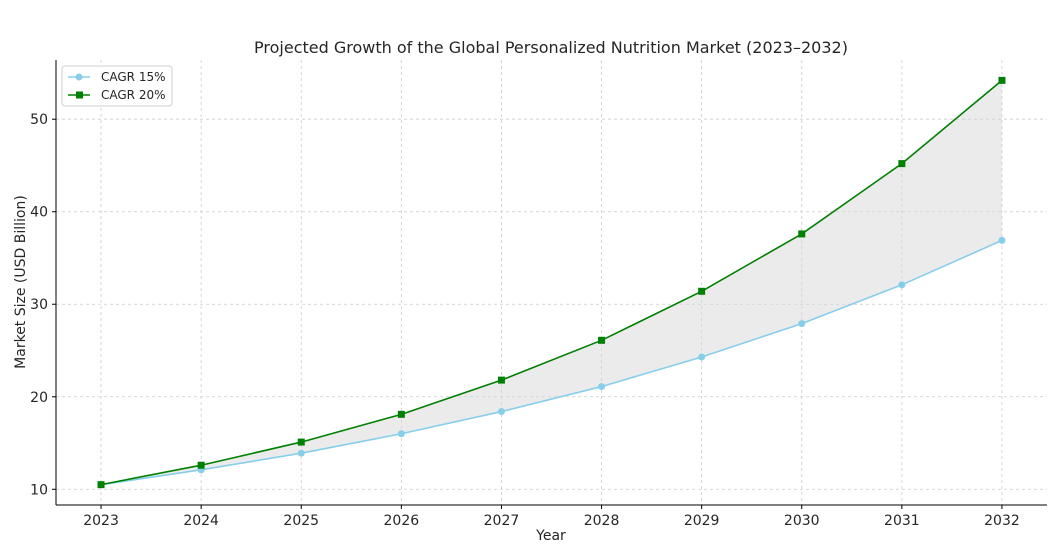 Image resolution: width=1060 pixels, height=557 pixels. I want to click on legend-label: CAGR 15%, so click(133, 77).